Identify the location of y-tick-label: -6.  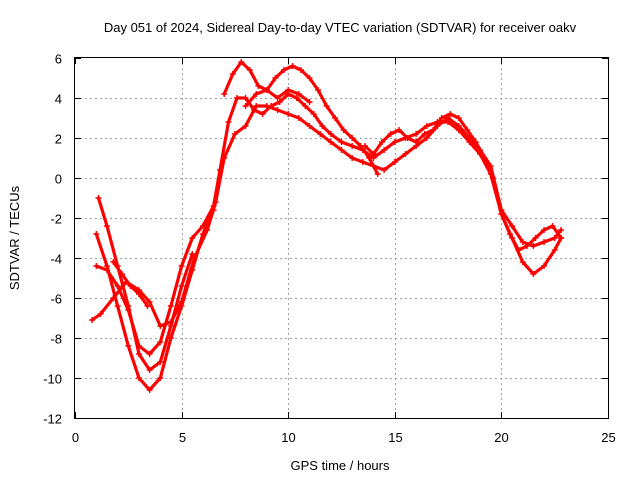
(56, 299).